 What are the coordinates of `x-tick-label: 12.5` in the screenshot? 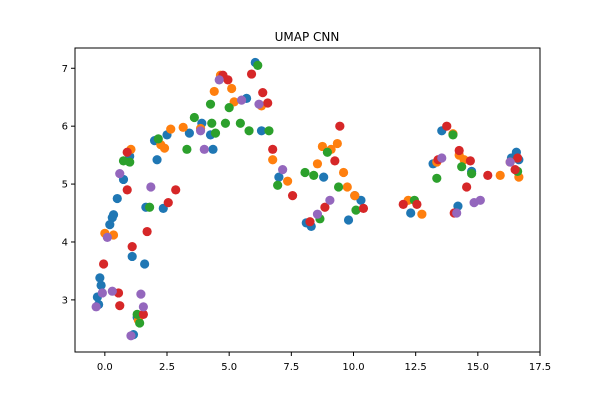 It's located at (416, 367).